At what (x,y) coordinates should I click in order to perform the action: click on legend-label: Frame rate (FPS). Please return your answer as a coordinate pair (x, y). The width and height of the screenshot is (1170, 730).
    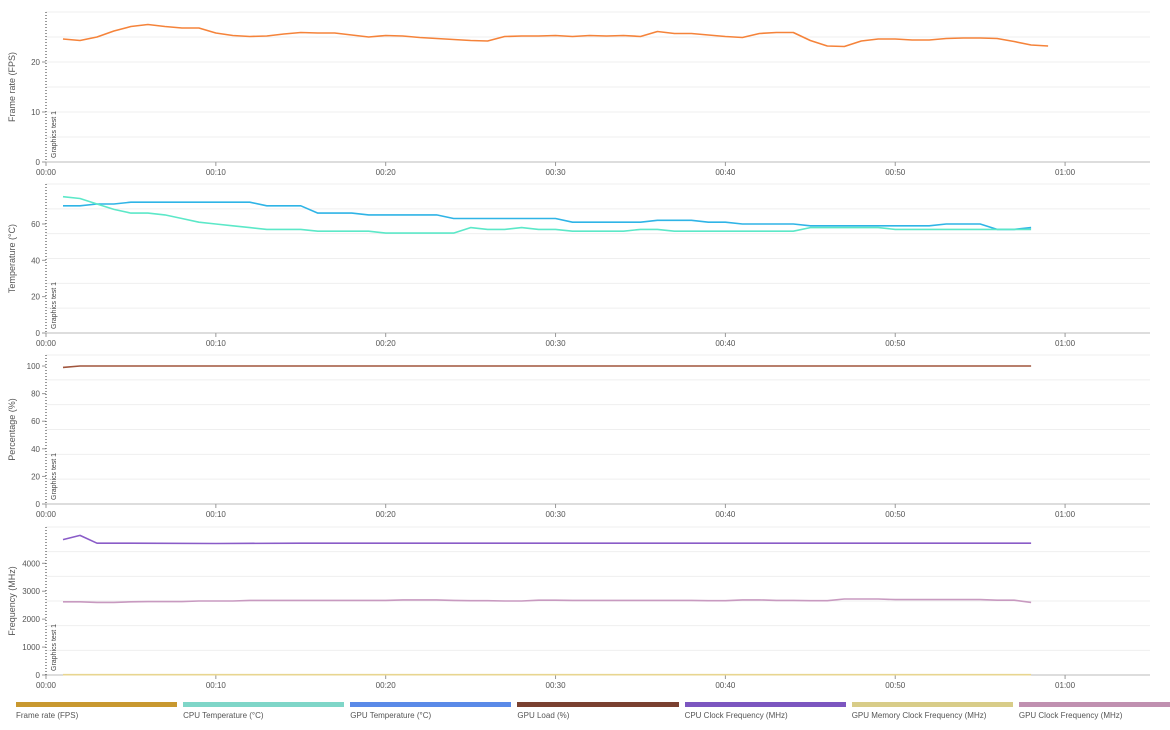
    Looking at the image, I should click on (47, 715).